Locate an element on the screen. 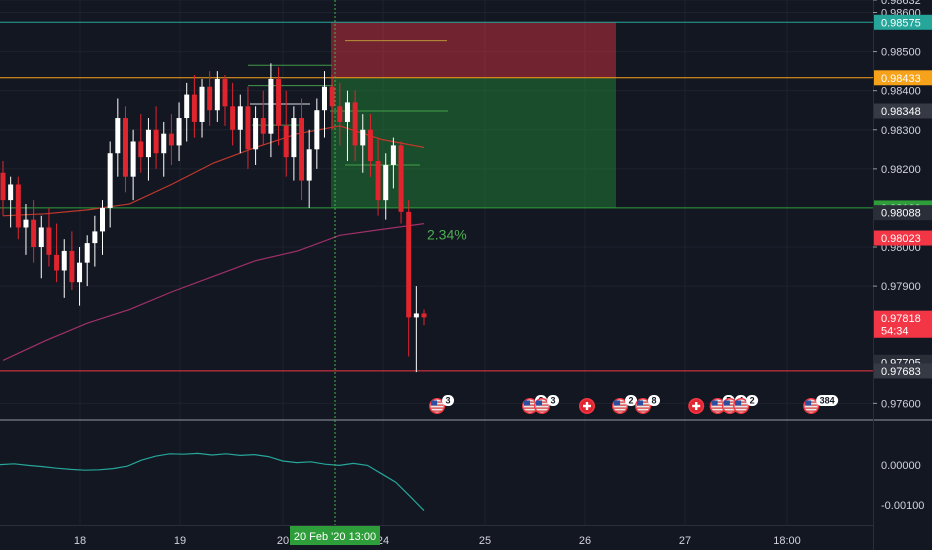 This screenshot has height=550, width=932. event-markers: 33328542384 is located at coordinates (634, 404).